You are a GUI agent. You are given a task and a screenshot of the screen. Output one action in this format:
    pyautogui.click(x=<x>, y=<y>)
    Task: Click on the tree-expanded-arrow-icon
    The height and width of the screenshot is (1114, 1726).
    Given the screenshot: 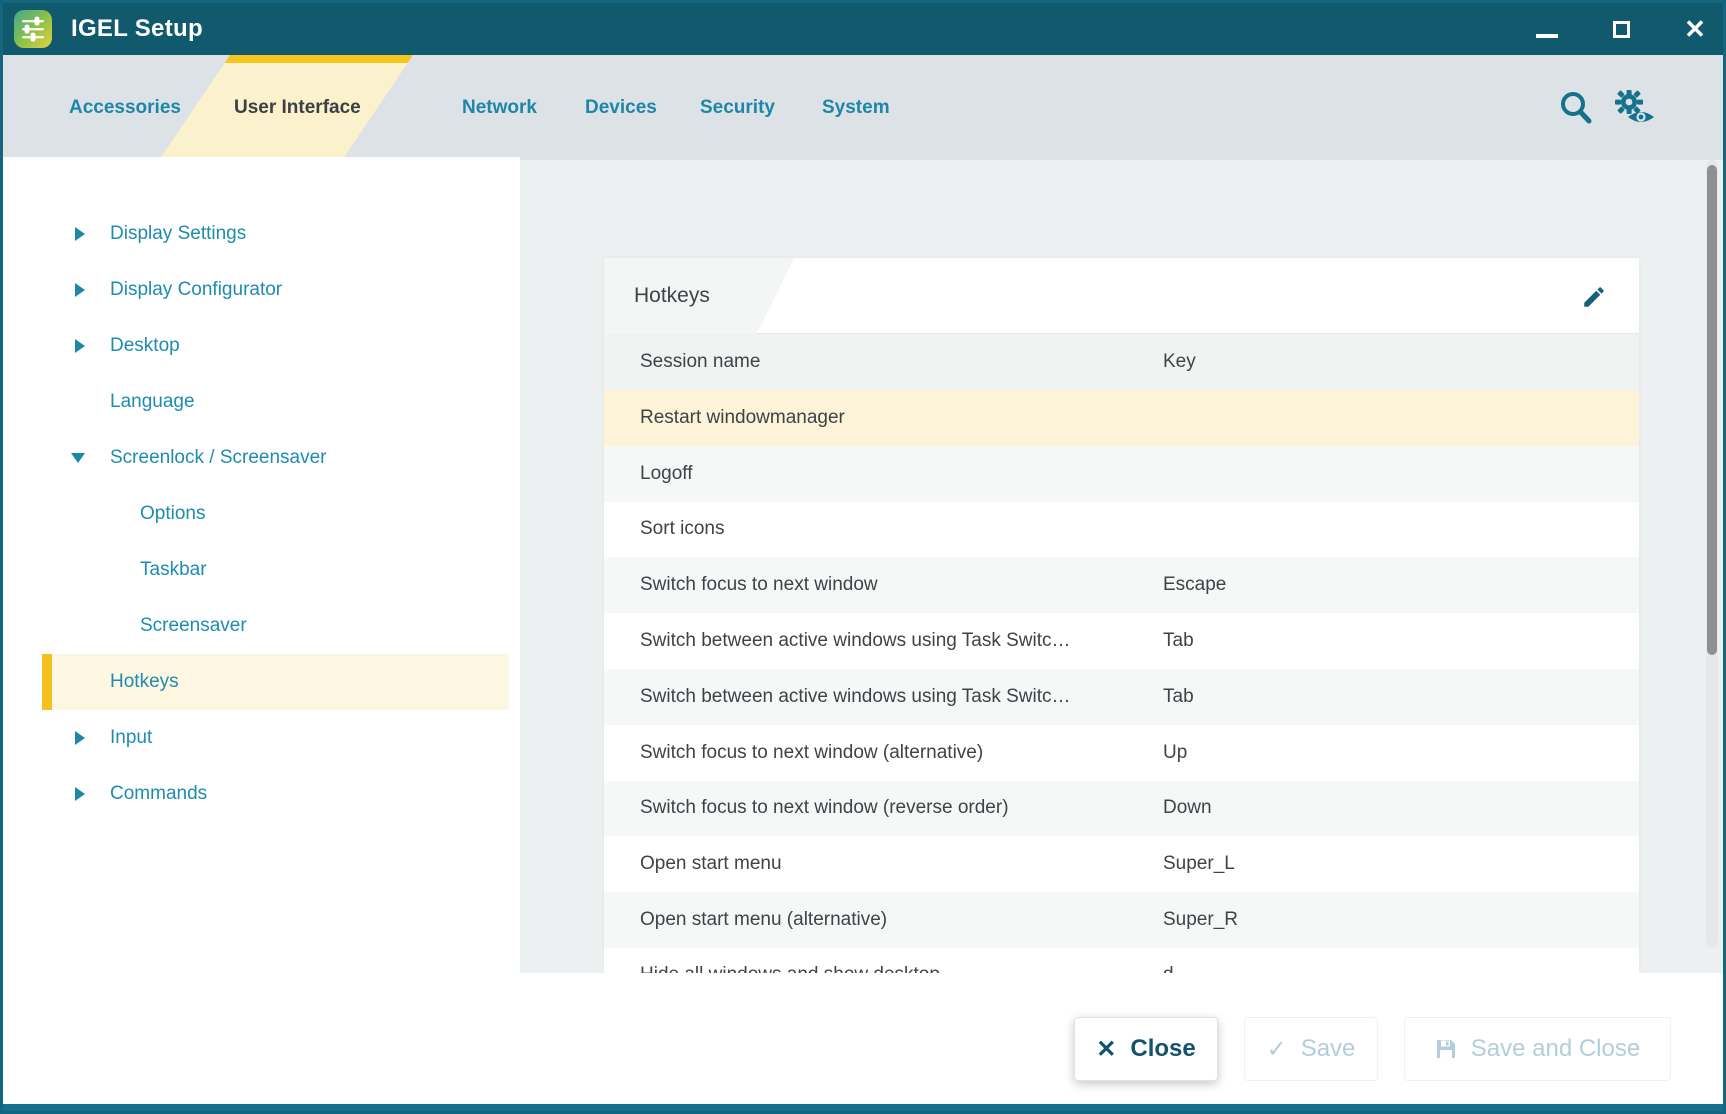 What is the action you would take?
    pyautogui.click(x=78, y=458)
    